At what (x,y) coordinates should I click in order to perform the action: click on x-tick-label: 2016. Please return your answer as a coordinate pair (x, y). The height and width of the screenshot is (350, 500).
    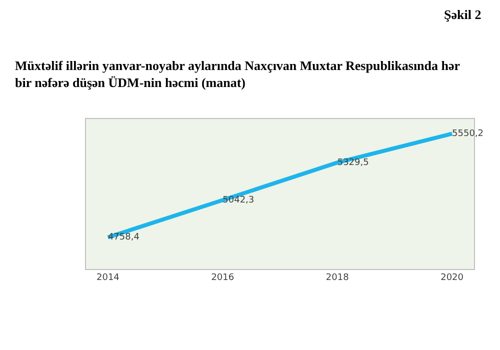
    Looking at the image, I should click on (222, 278).